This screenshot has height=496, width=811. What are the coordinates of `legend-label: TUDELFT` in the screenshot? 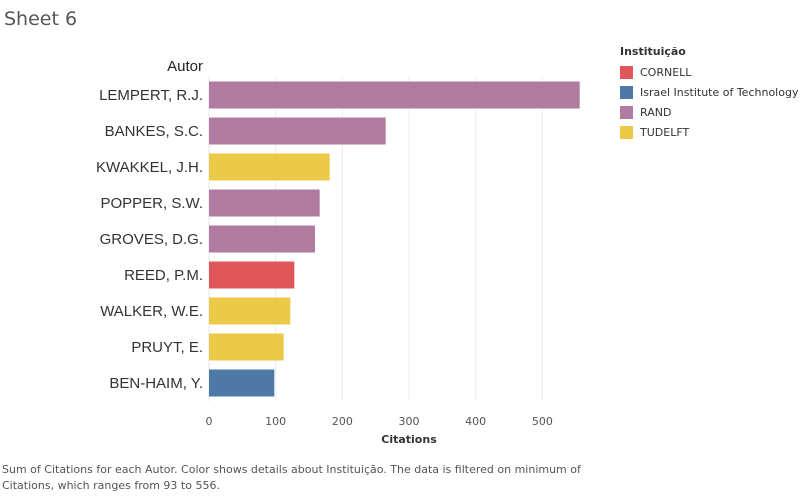 It's located at (665, 132).